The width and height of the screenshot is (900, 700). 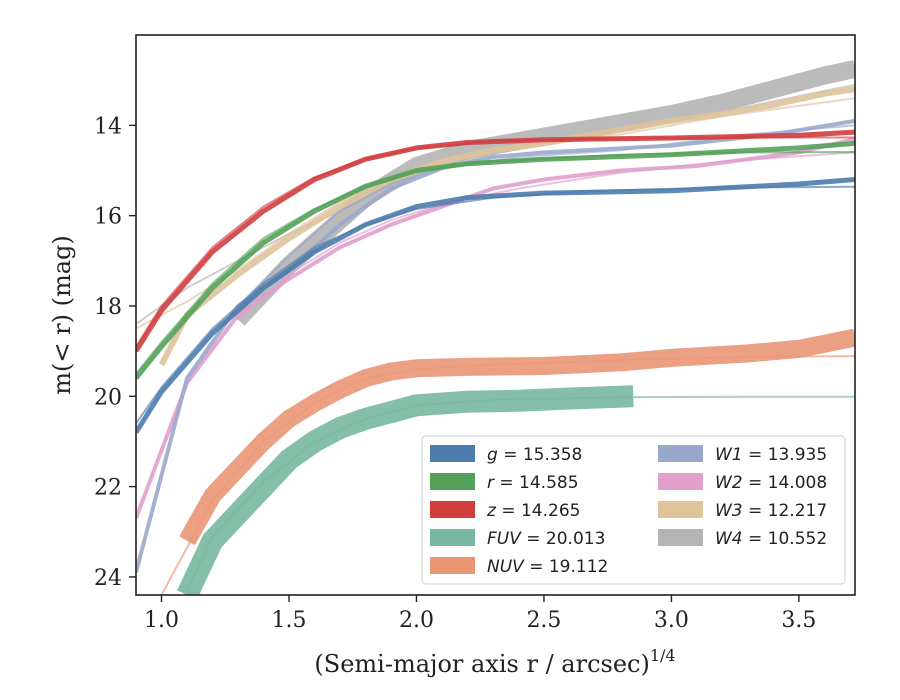 What do you see at coordinates (533, 511) in the screenshot?
I see `legend-label-z: z = 14.265` at bounding box center [533, 511].